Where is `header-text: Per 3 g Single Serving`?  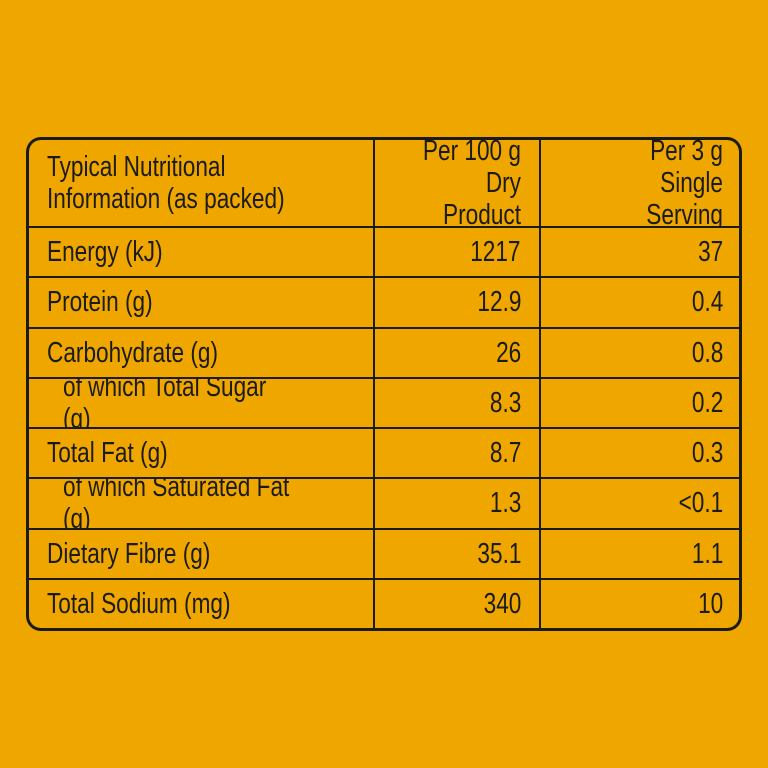 header-text: Per 3 g Single Serving is located at coordinates (684, 183).